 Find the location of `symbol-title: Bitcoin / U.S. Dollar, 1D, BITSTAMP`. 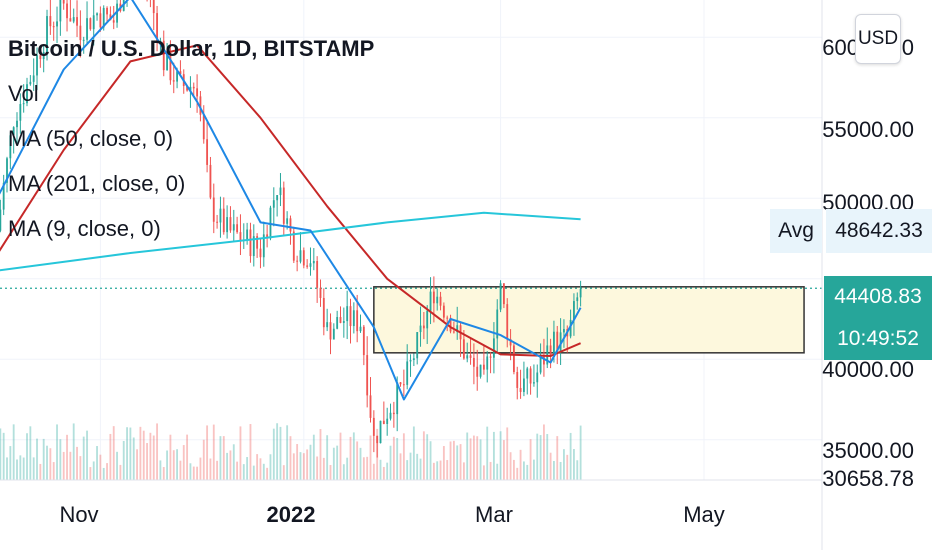

symbol-title: Bitcoin / U.S. Dollar, 1D, BITSTAMP is located at coordinates (191, 48).